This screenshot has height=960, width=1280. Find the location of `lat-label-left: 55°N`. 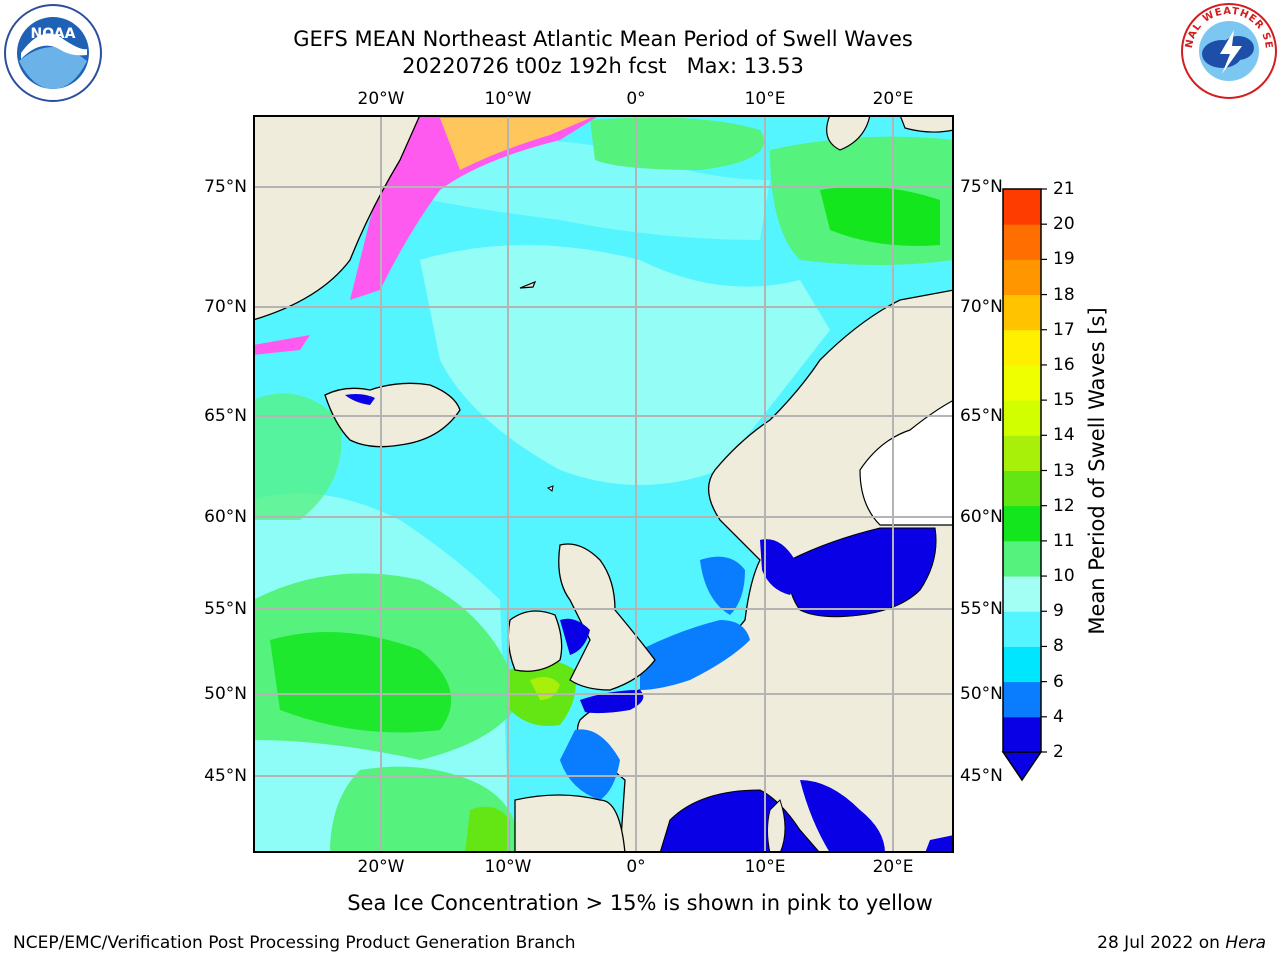

lat-label-left: 55°N is located at coordinates (225, 609).